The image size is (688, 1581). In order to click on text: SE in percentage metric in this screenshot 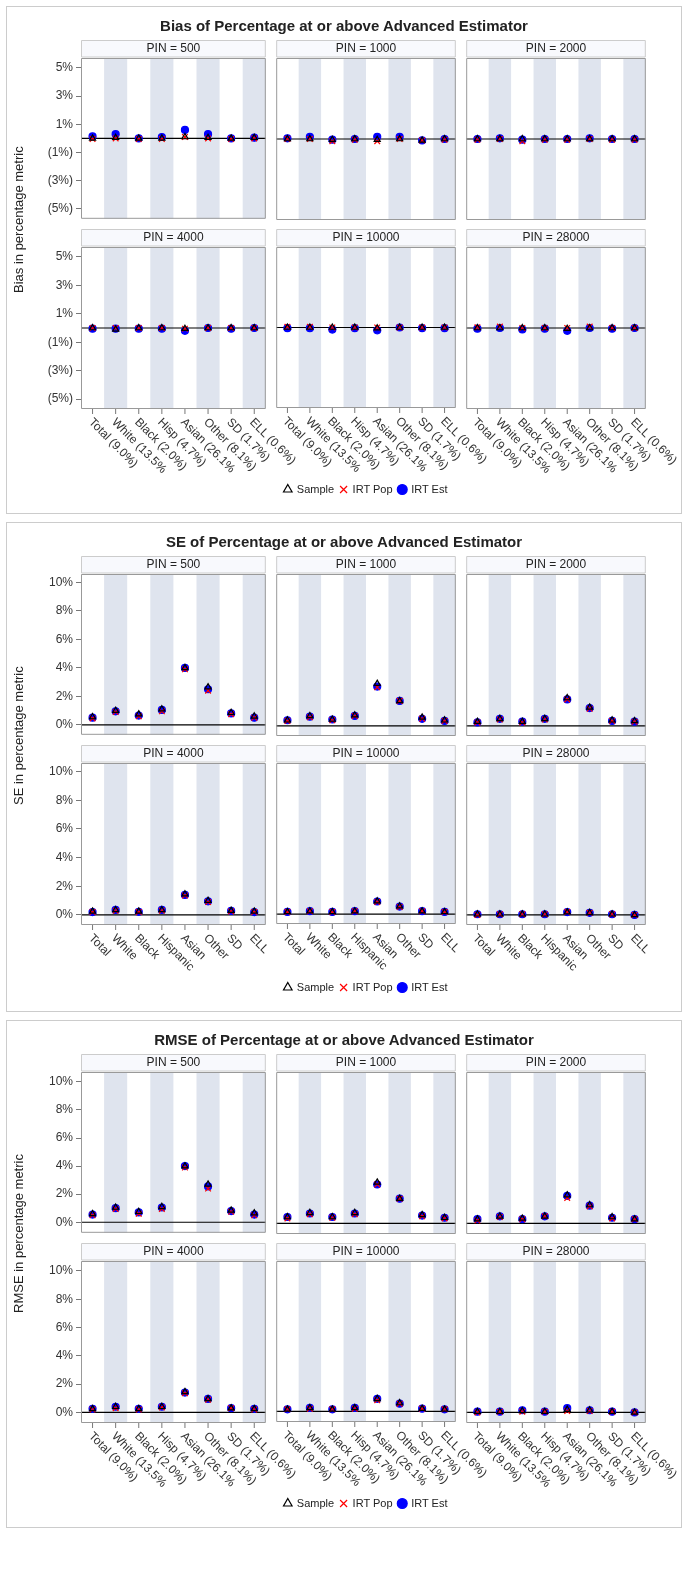, I will do `click(19, 736)`.